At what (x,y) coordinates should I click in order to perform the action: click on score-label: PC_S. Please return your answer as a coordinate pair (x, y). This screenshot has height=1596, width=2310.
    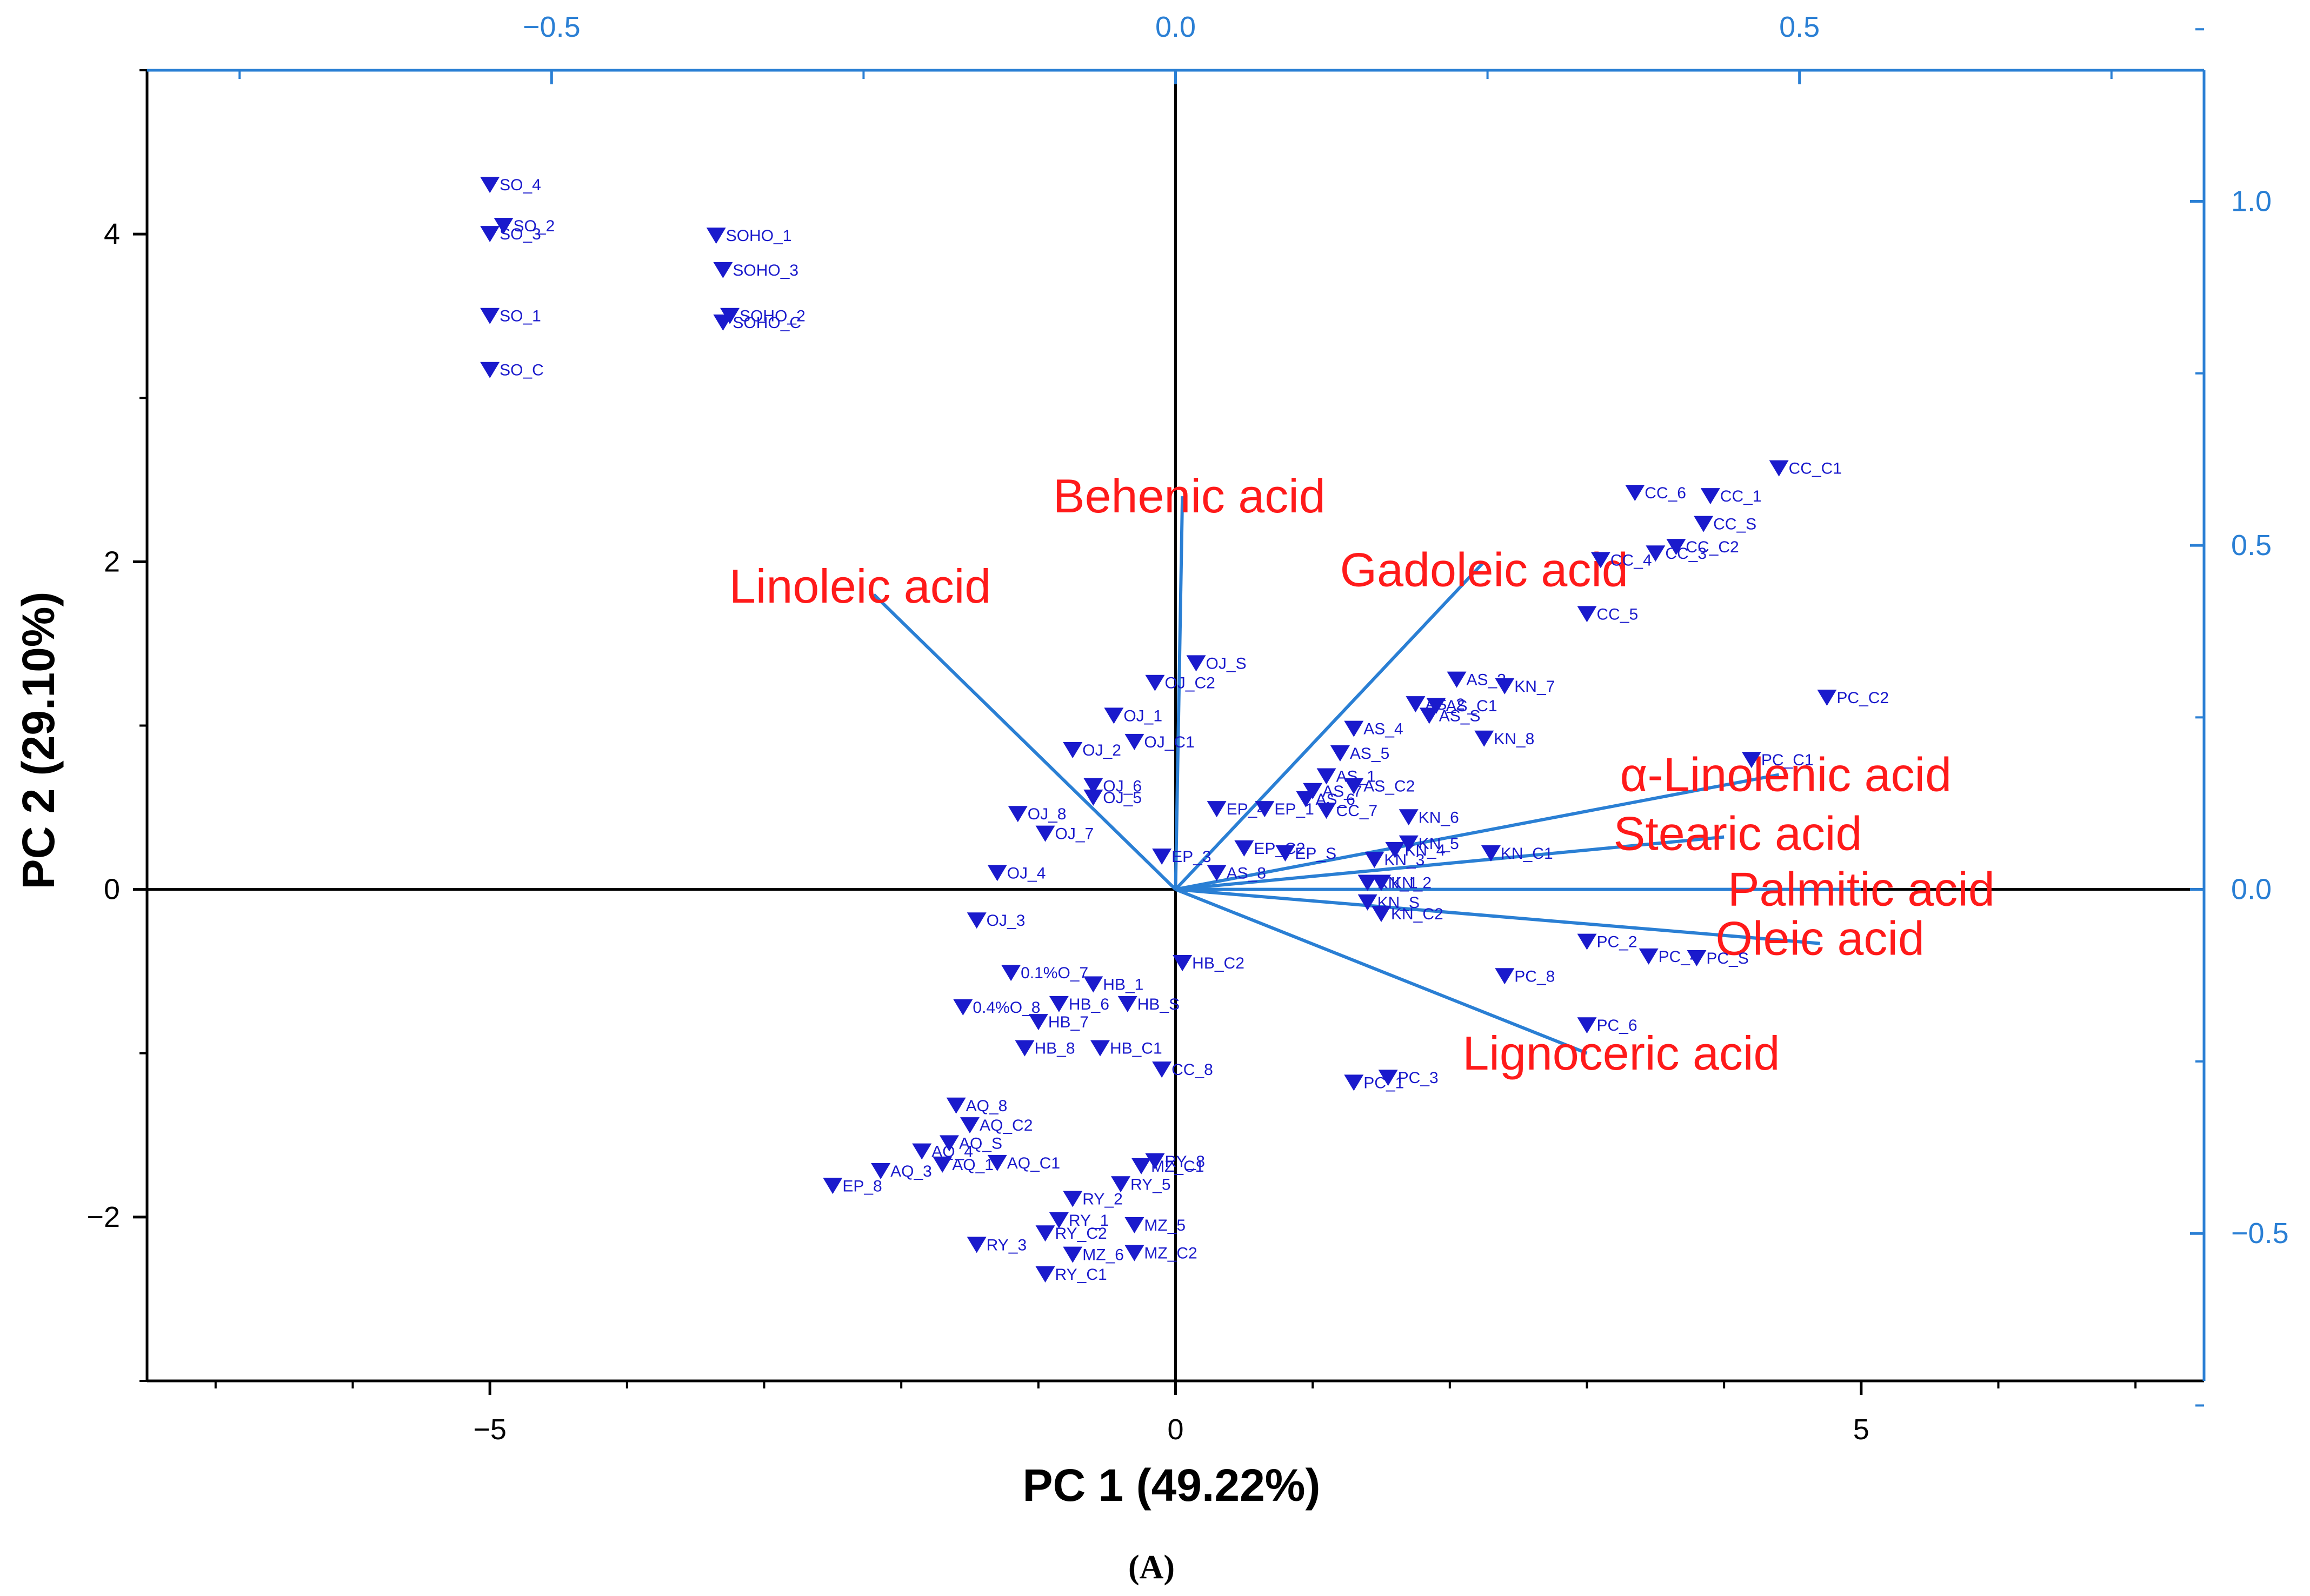
    Looking at the image, I should click on (1727, 959).